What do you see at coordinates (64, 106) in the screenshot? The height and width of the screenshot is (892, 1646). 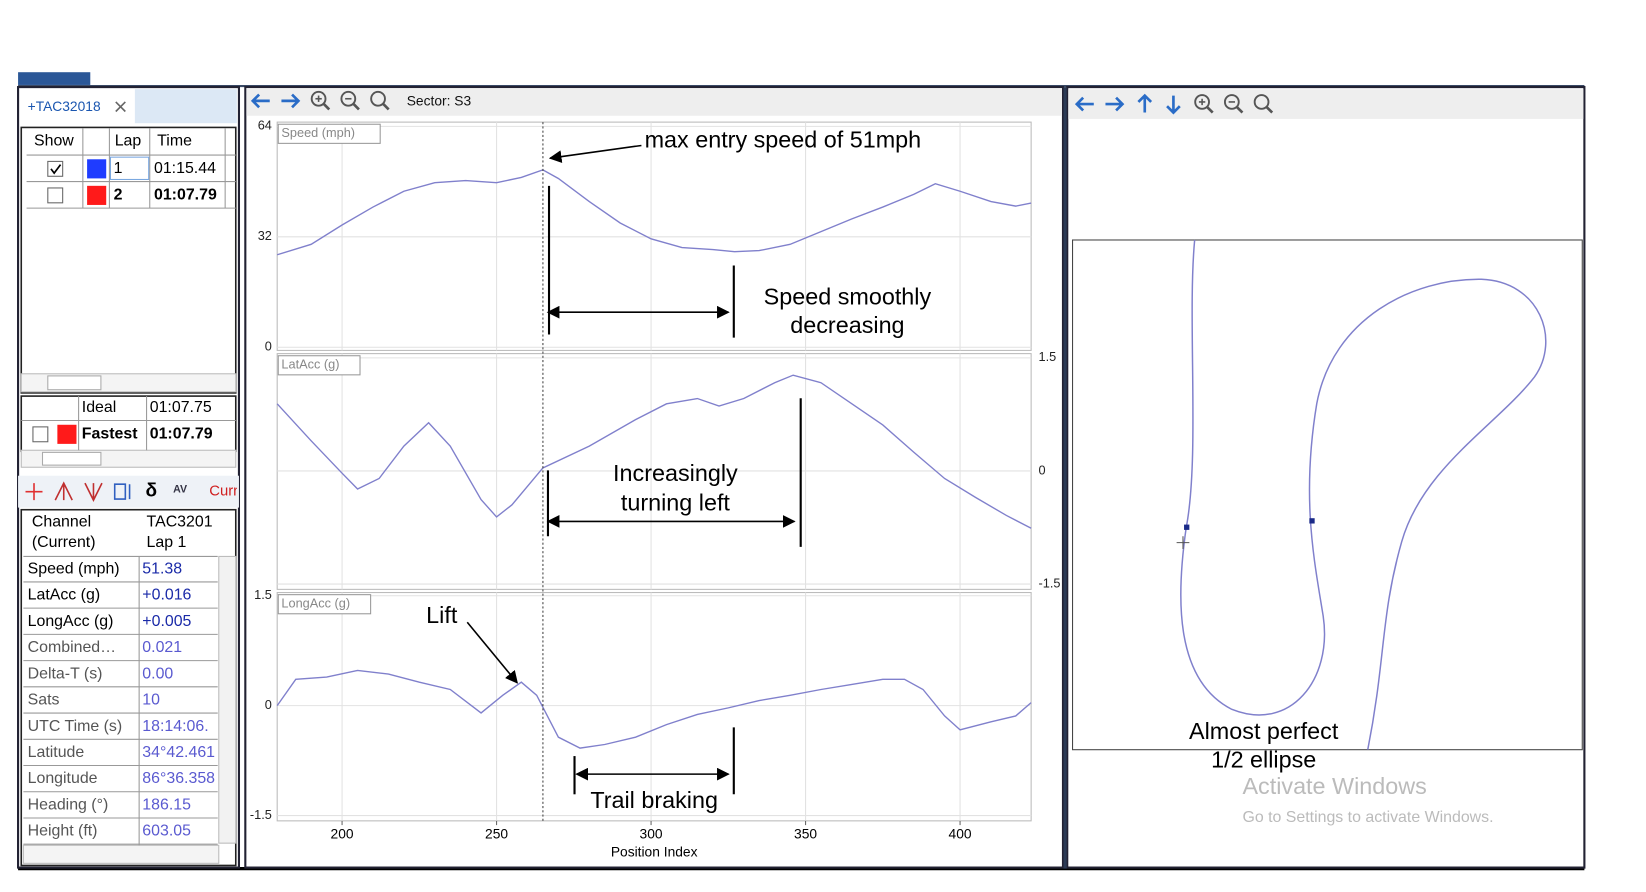 I see `tab-title: +TAC32018` at bounding box center [64, 106].